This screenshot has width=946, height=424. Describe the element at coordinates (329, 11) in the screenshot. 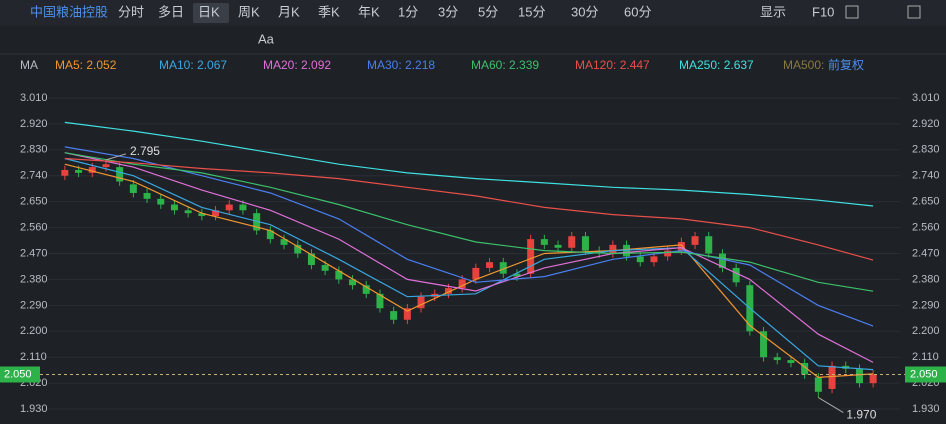

I see `period-tab: 季K` at that location.